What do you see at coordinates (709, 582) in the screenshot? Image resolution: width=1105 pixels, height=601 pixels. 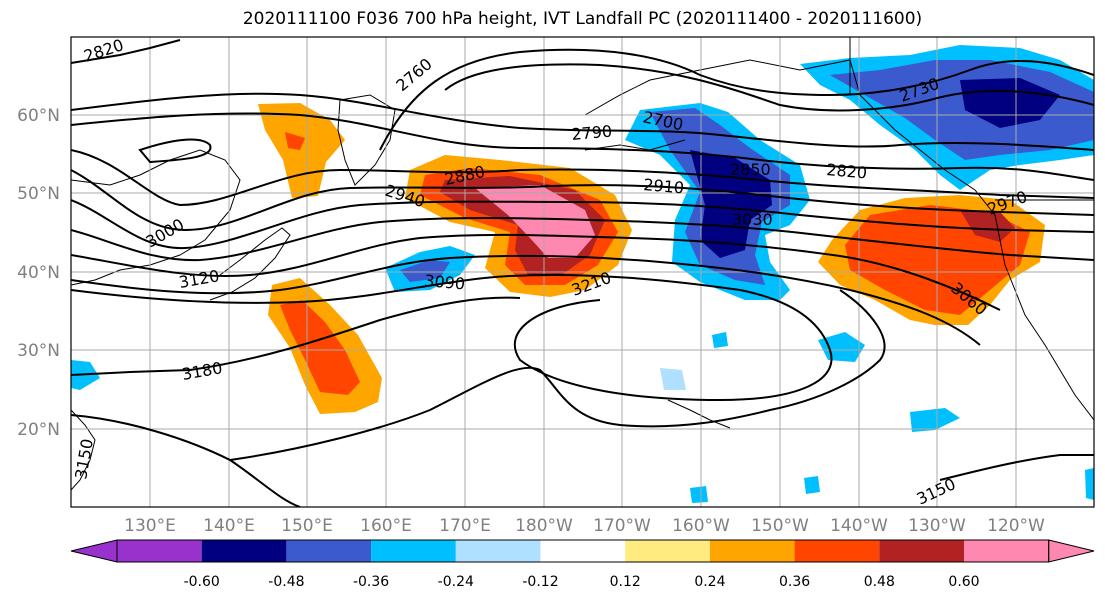 I see `colorbar-tick-label: 0.24` at bounding box center [709, 582].